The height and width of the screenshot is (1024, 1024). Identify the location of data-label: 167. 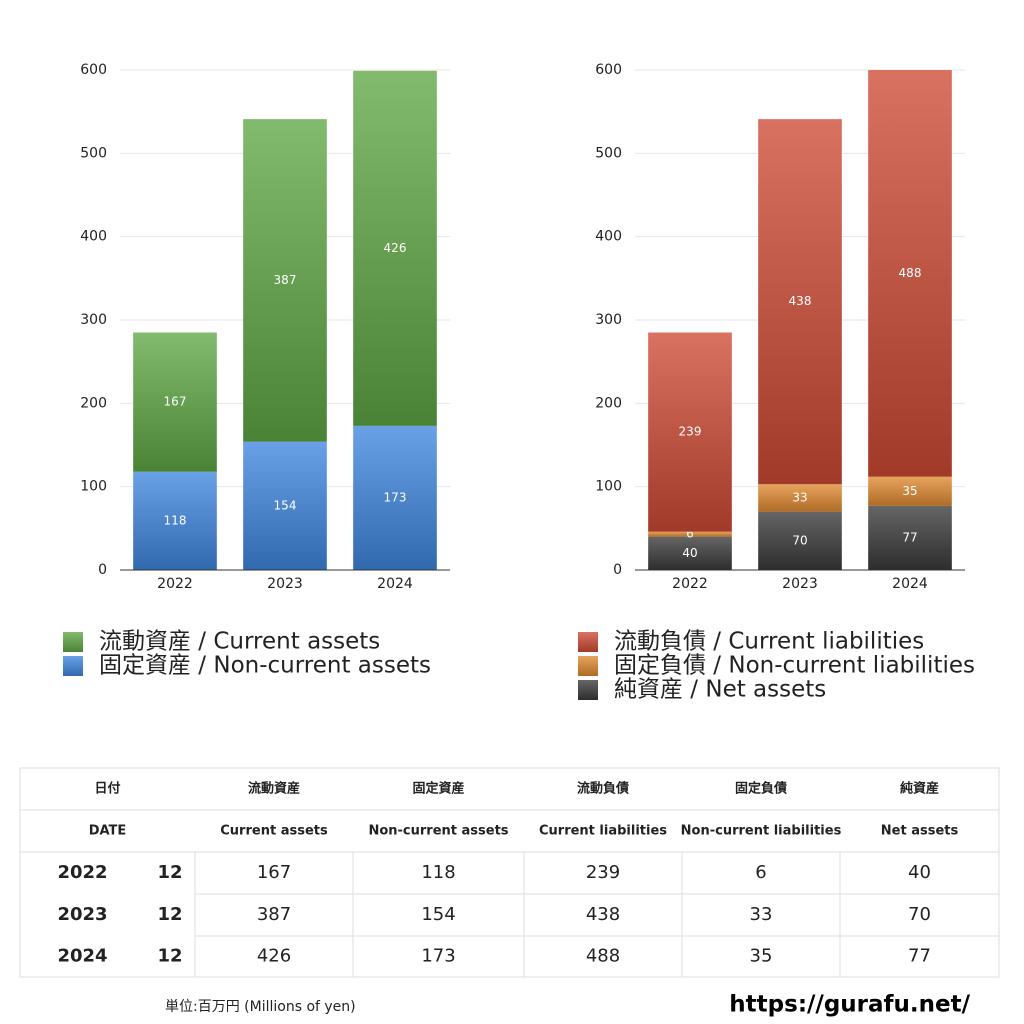
(175, 402).